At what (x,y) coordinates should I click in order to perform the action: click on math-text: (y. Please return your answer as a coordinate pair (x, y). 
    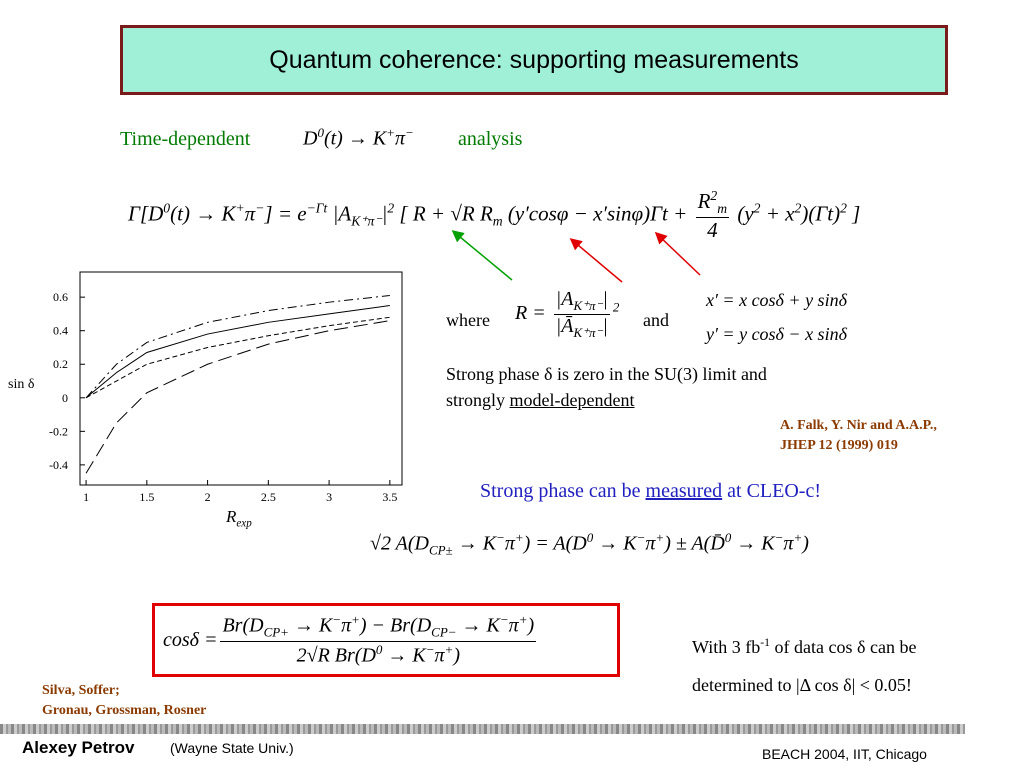
    Looking at the image, I should click on (743, 213).